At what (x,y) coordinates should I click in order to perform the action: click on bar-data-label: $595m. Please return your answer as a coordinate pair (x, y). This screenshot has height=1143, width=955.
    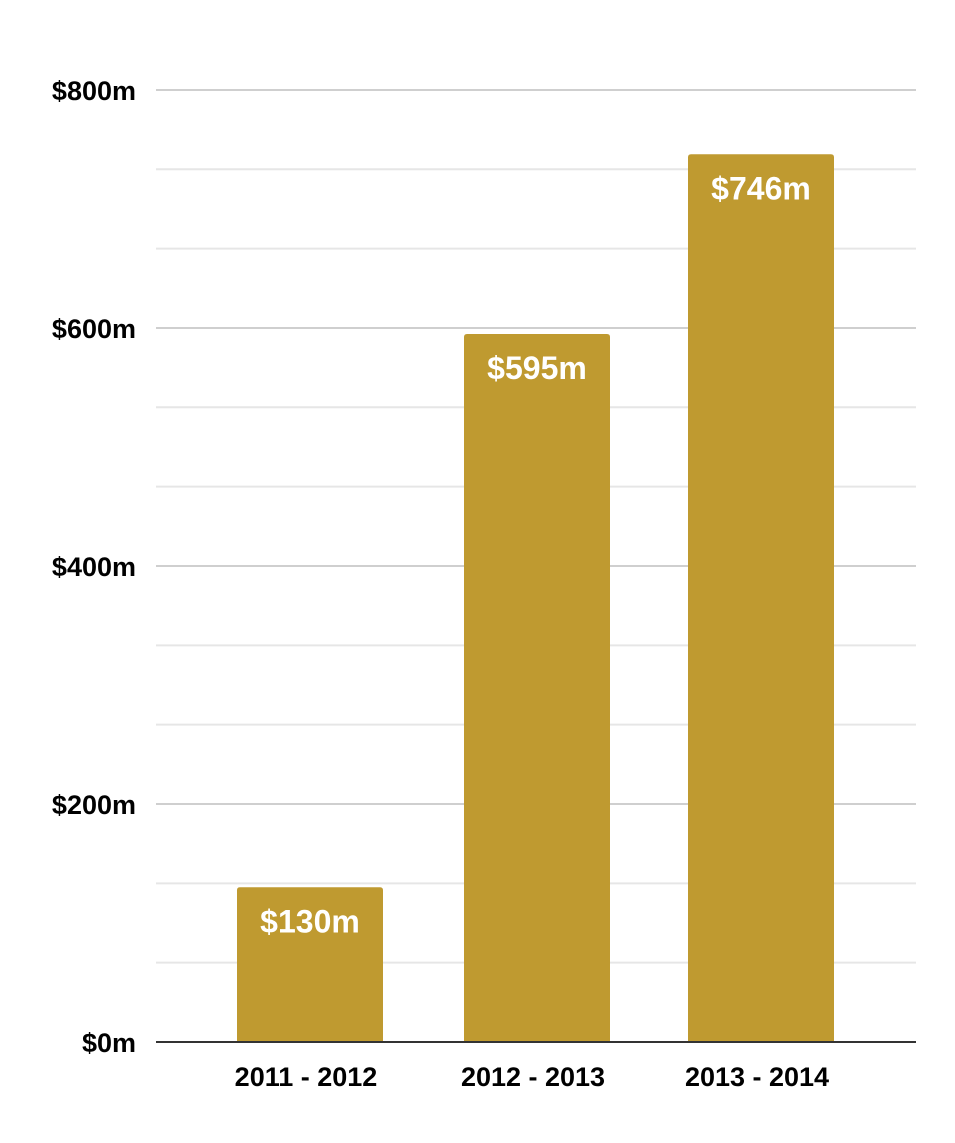
    Looking at the image, I should click on (537, 368).